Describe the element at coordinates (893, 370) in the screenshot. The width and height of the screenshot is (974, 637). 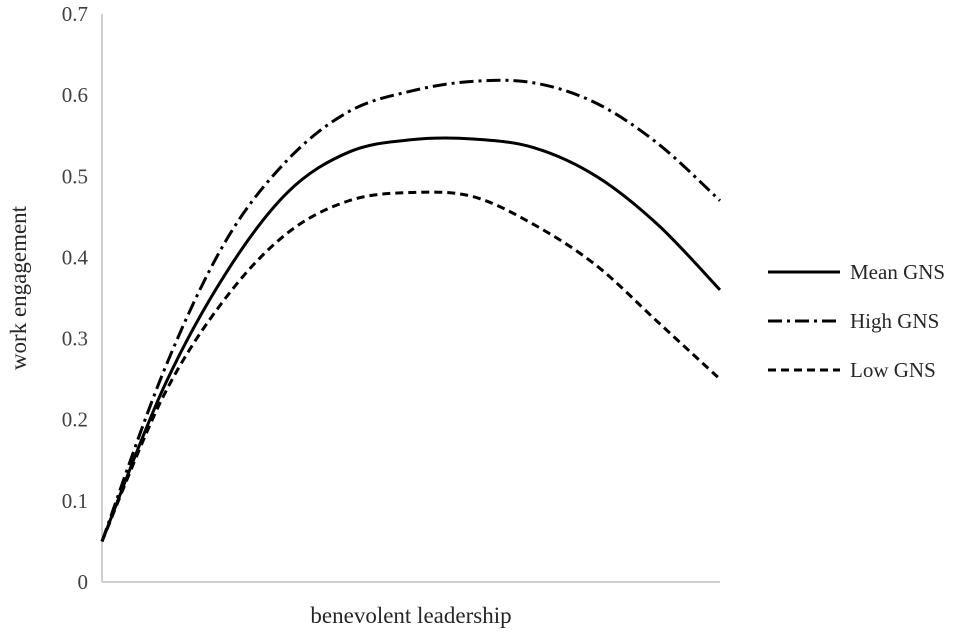
I see `legend-label: Low GNS` at that location.